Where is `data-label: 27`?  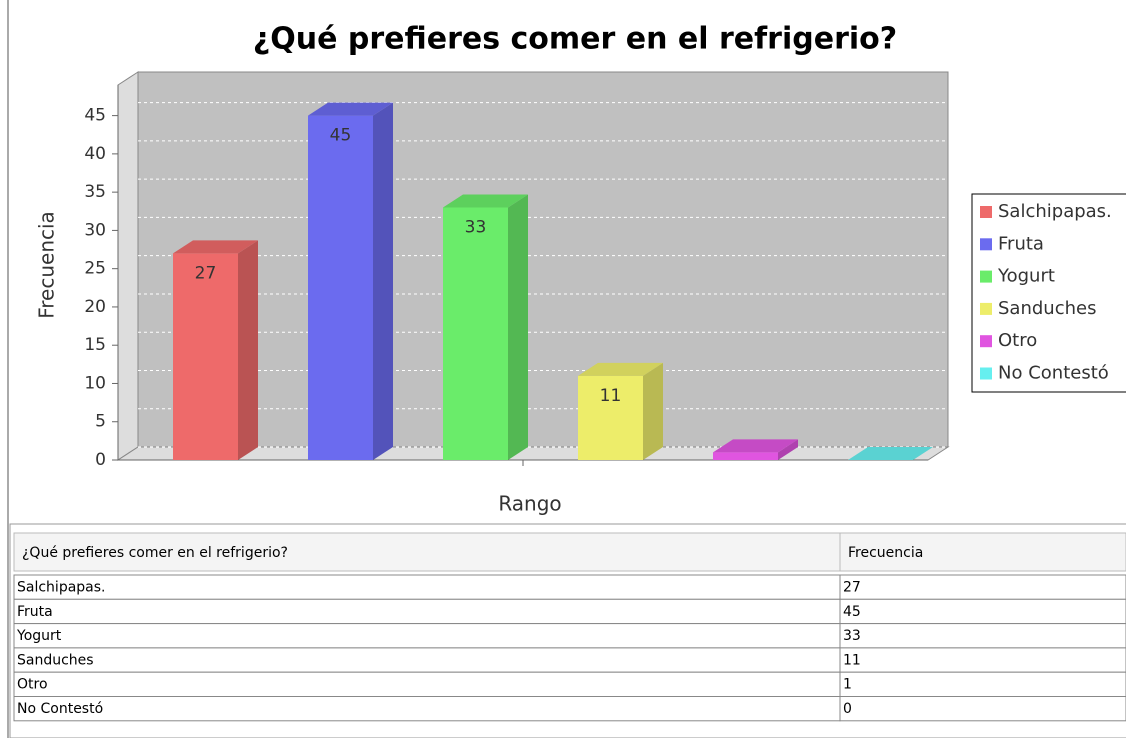 data-label: 27 is located at coordinates (206, 273).